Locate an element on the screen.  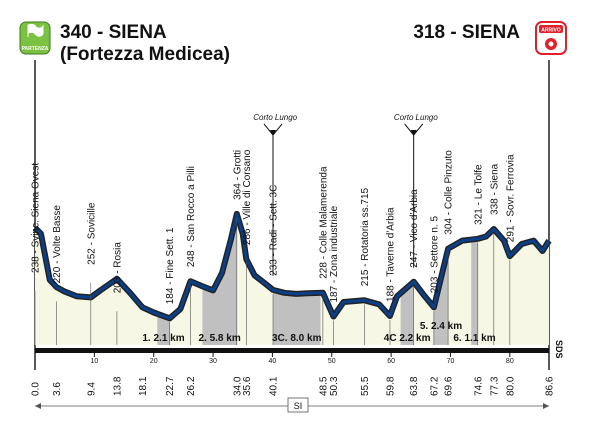
branch-long-label-2: Lungo is located at coordinates (427, 117).